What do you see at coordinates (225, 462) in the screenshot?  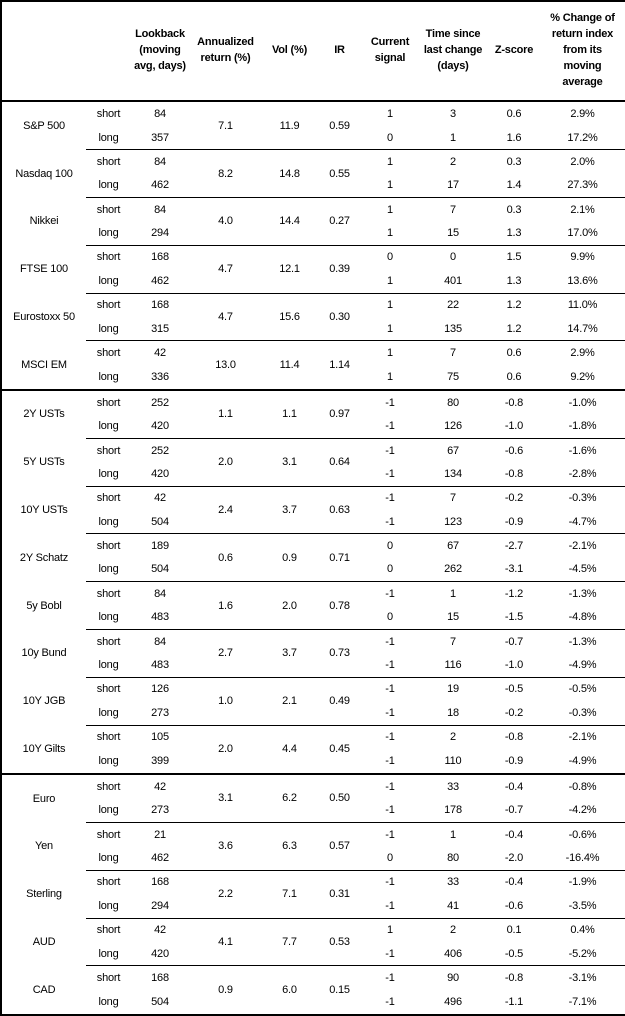 I see `annualized-return-value: 2.0` at bounding box center [225, 462].